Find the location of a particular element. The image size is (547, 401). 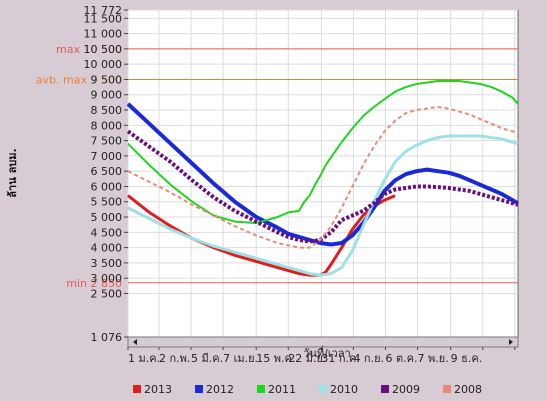

y-tick-label: 6 500 is located at coordinates (107, 171).